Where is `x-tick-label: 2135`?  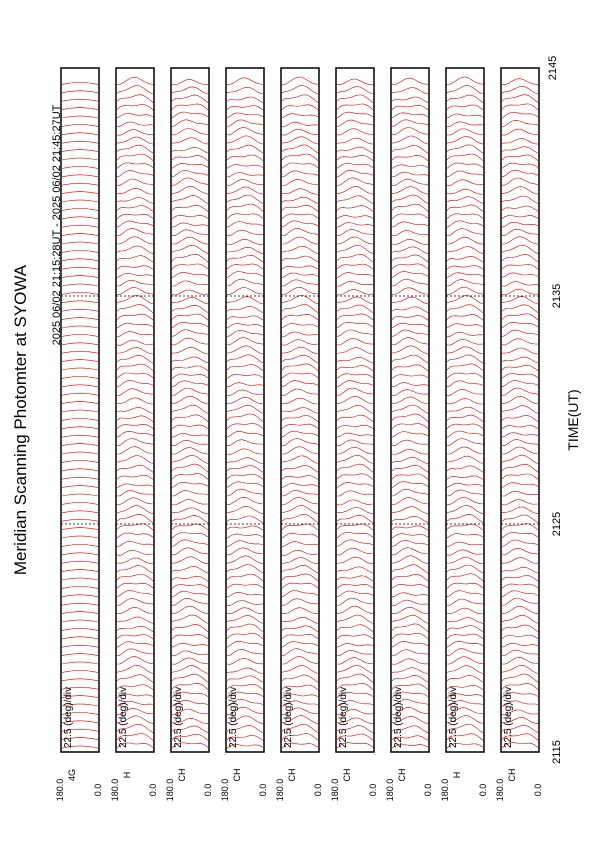
x-tick-label: 2135 is located at coordinates (557, 296).